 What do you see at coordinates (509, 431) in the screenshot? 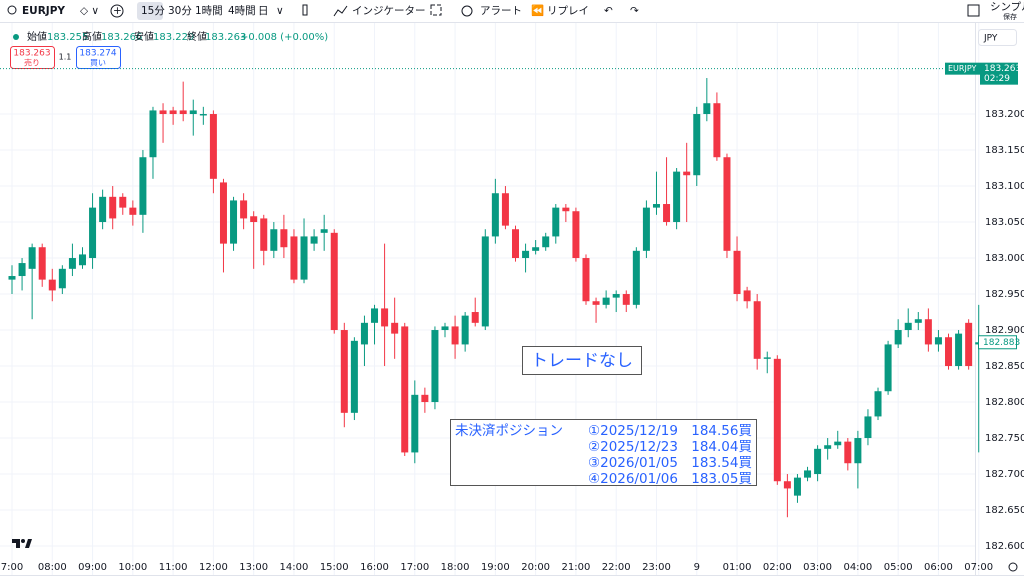
I see `positions-title: 未決済ポジション` at bounding box center [509, 431].